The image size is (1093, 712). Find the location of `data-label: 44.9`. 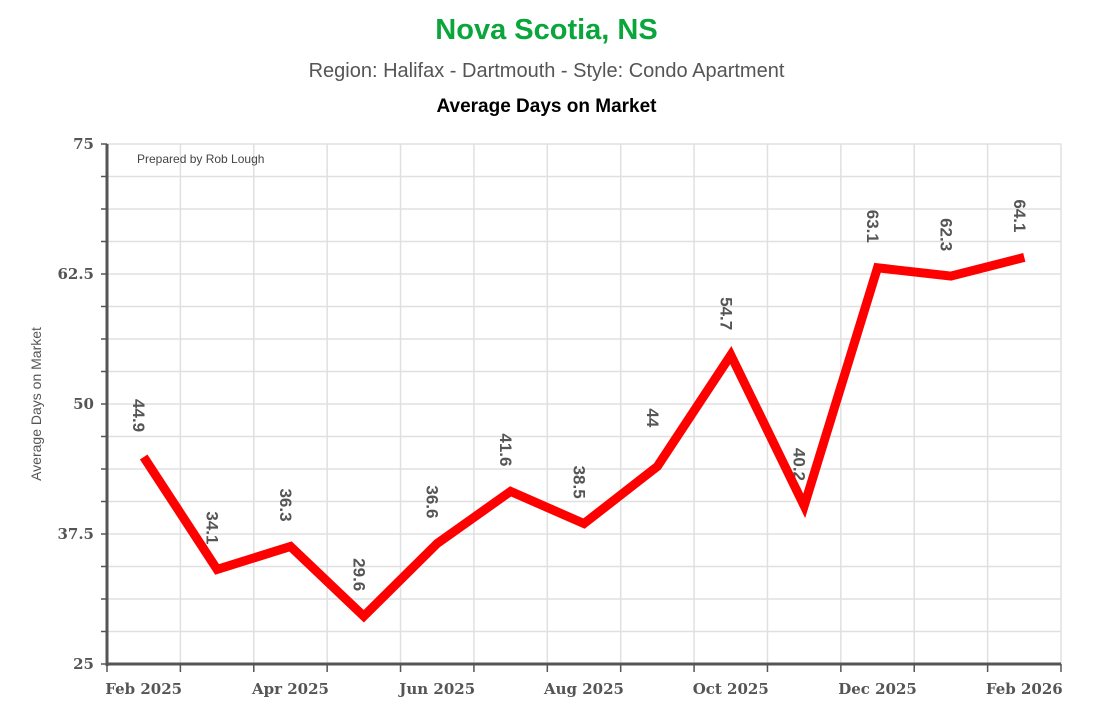

data-label: 44.9 is located at coordinates (138, 415).